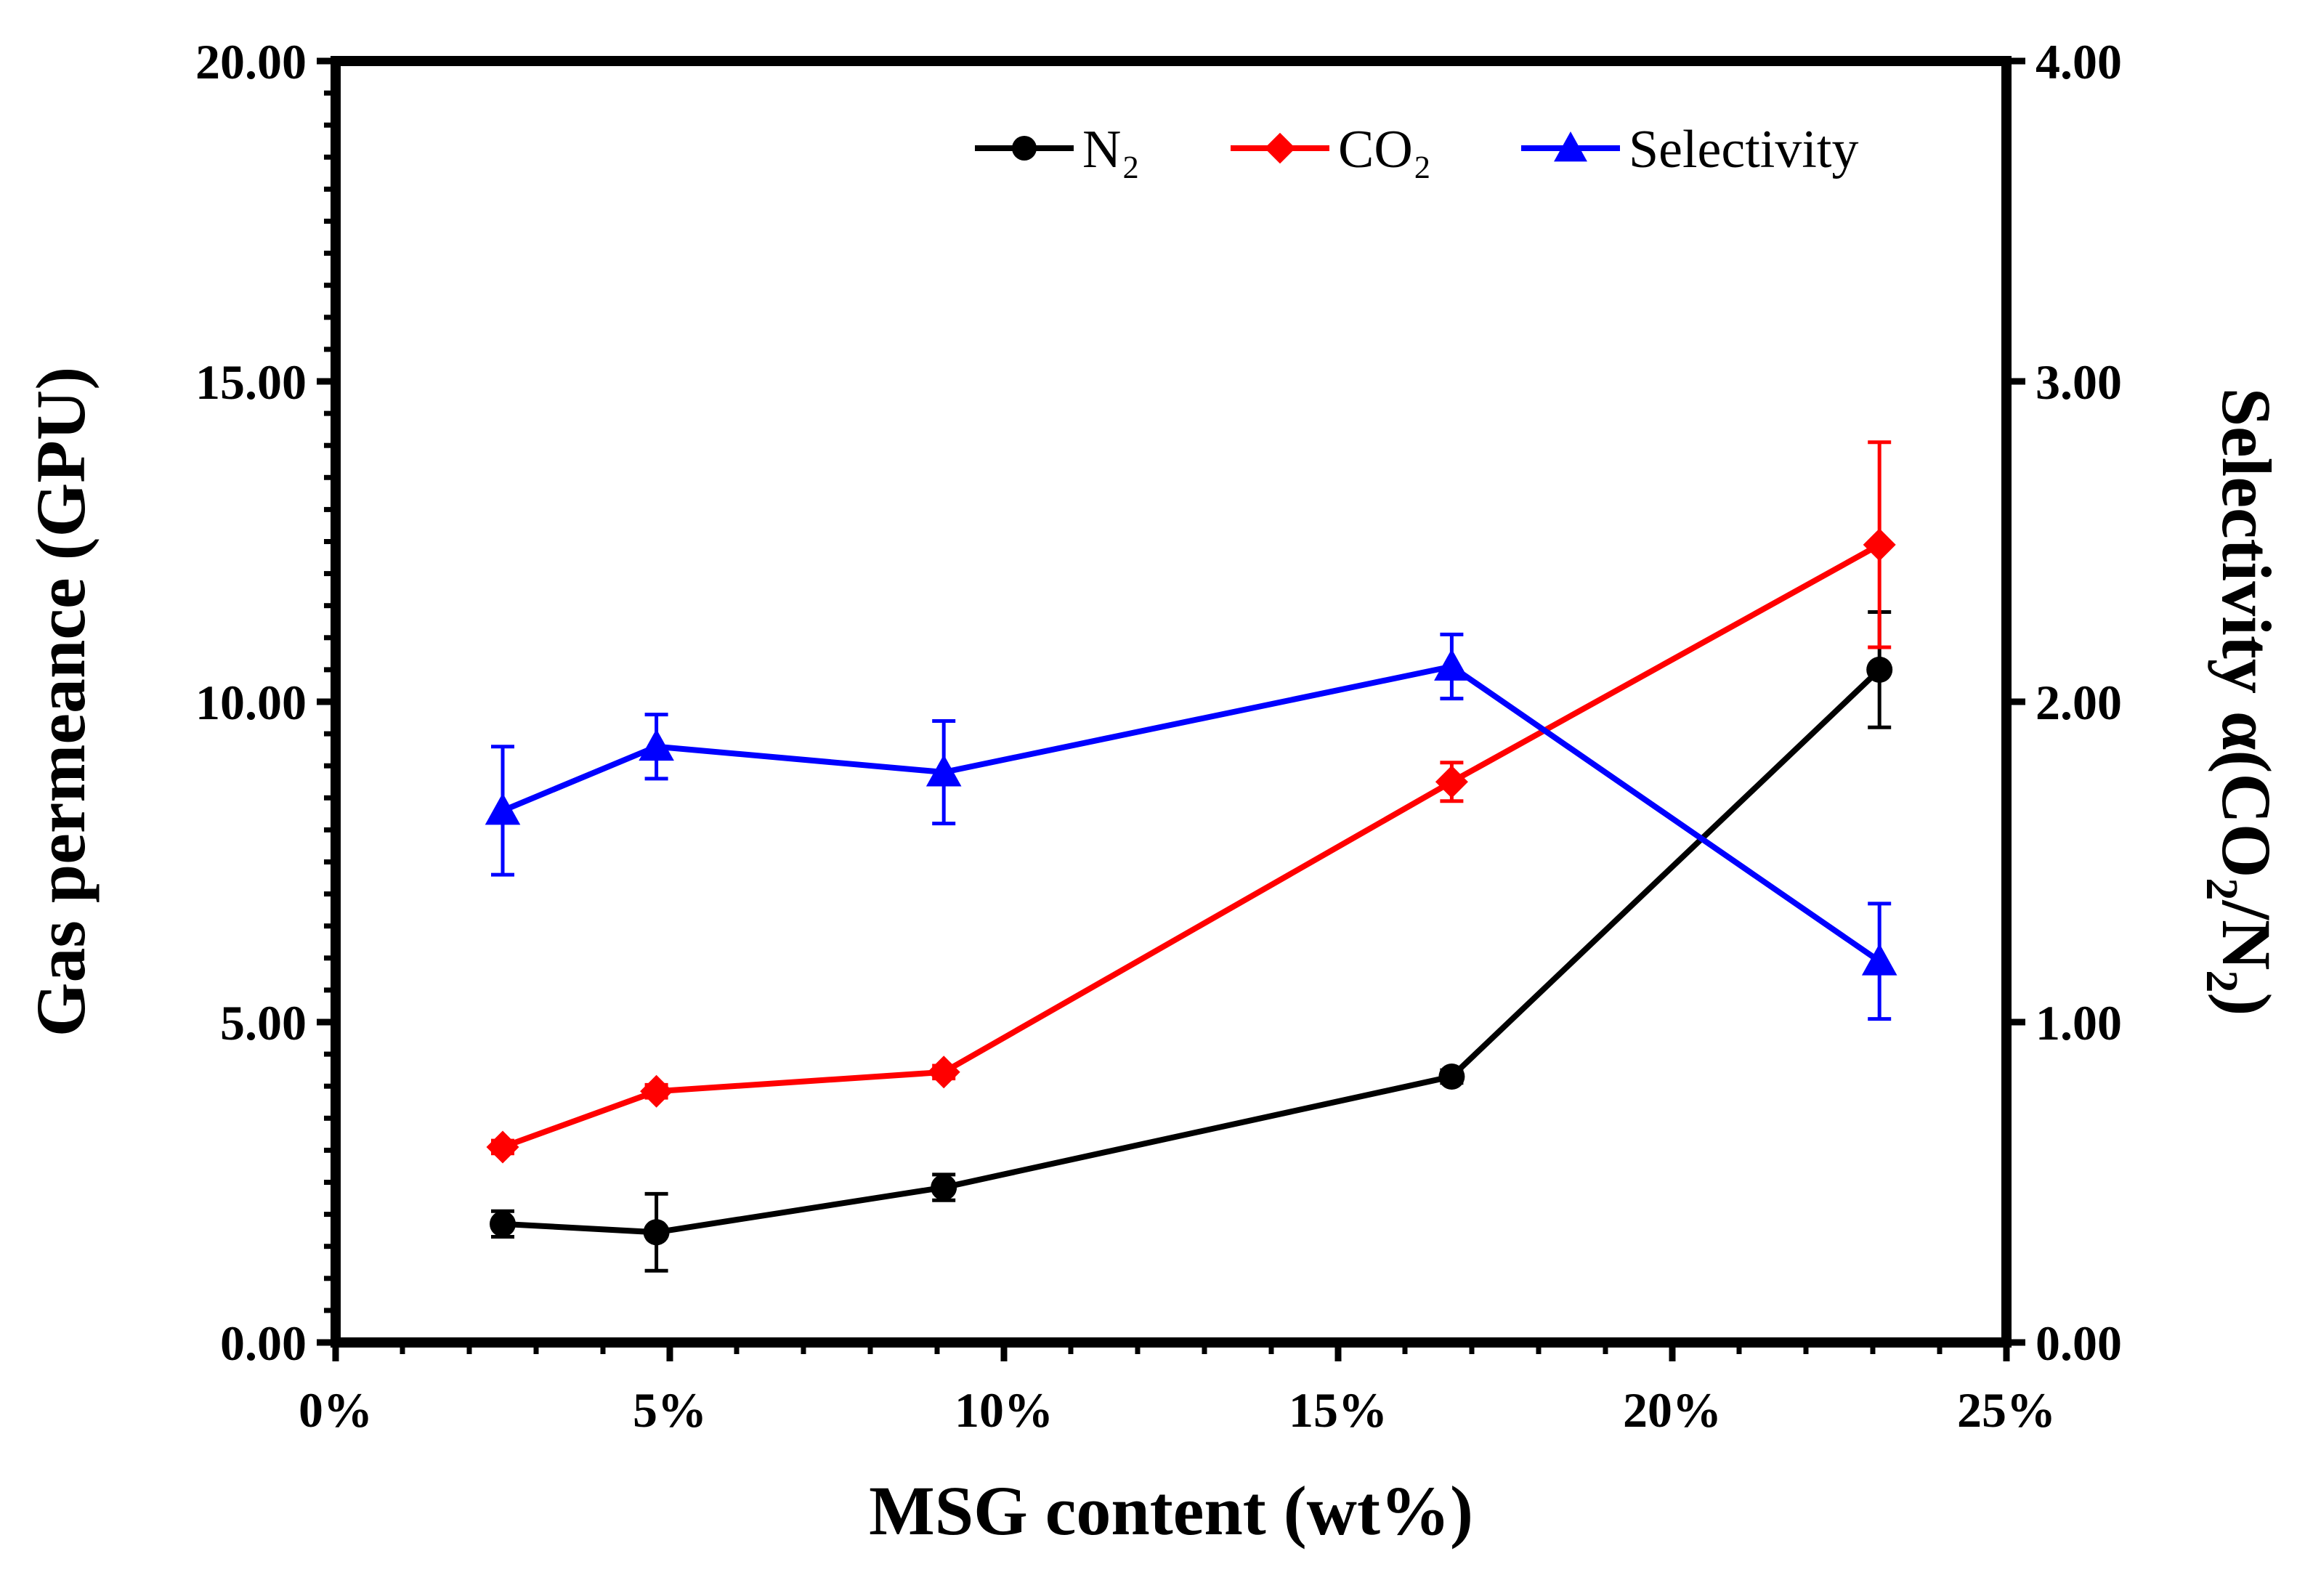  Describe the element at coordinates (1744, 149) in the screenshot. I see `legend-label: Selectivity` at that location.